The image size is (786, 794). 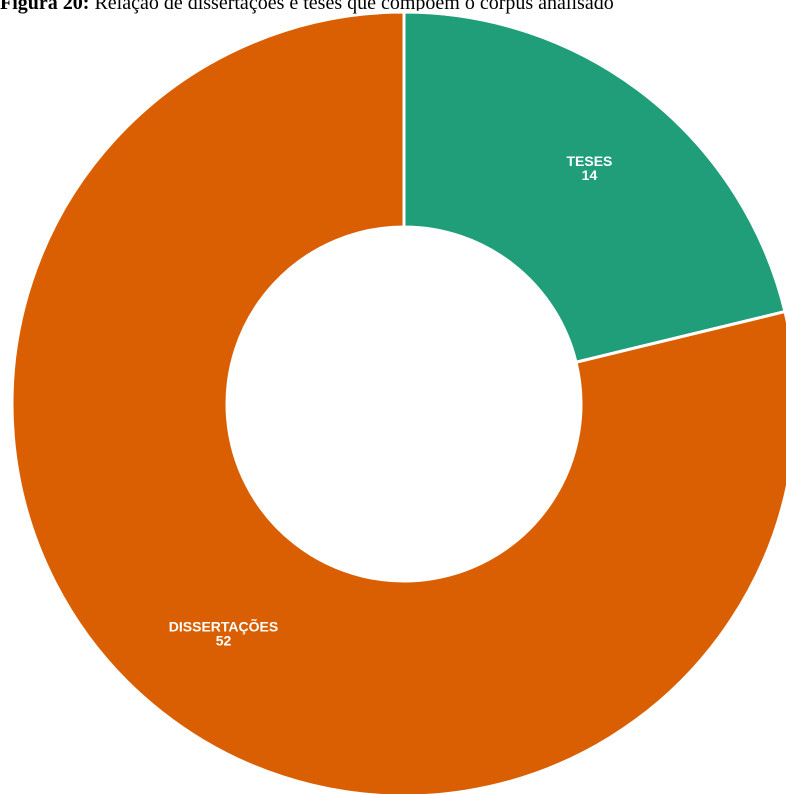 What do you see at coordinates (45, 7) in the screenshot?
I see `figure-caption-label: Figura 20:` at bounding box center [45, 7].